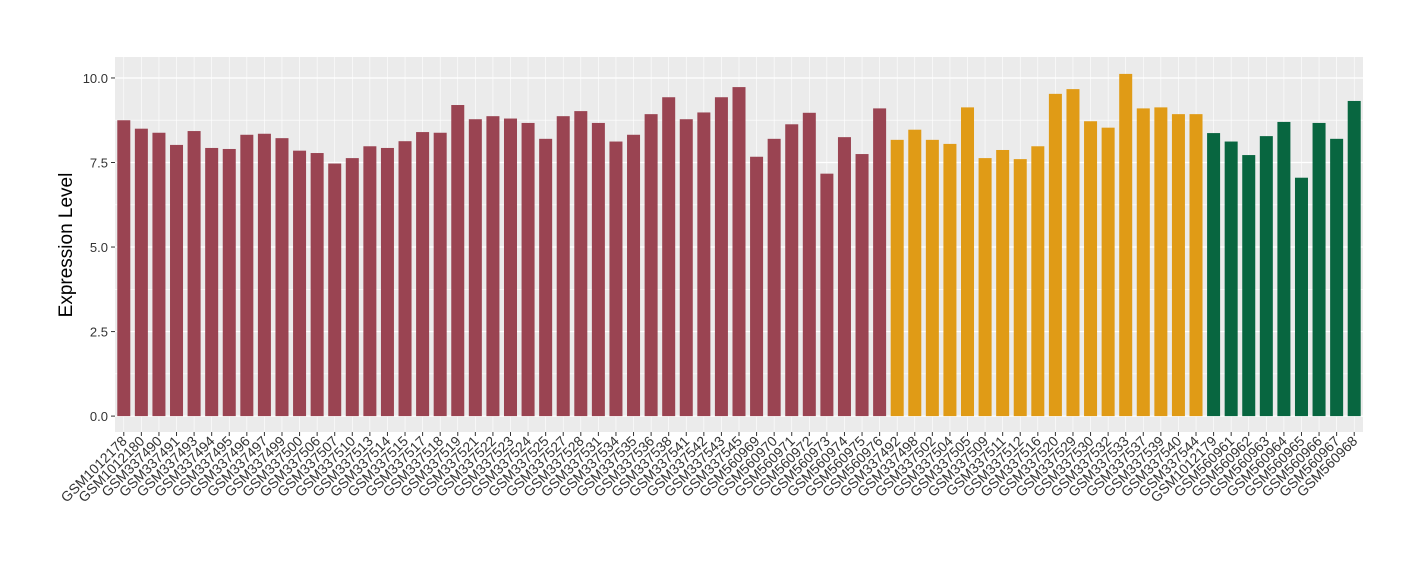 The width and height of the screenshot is (1420, 580). What do you see at coordinates (99, 332) in the screenshot?
I see `y-tick-label: 2.5` at bounding box center [99, 332].